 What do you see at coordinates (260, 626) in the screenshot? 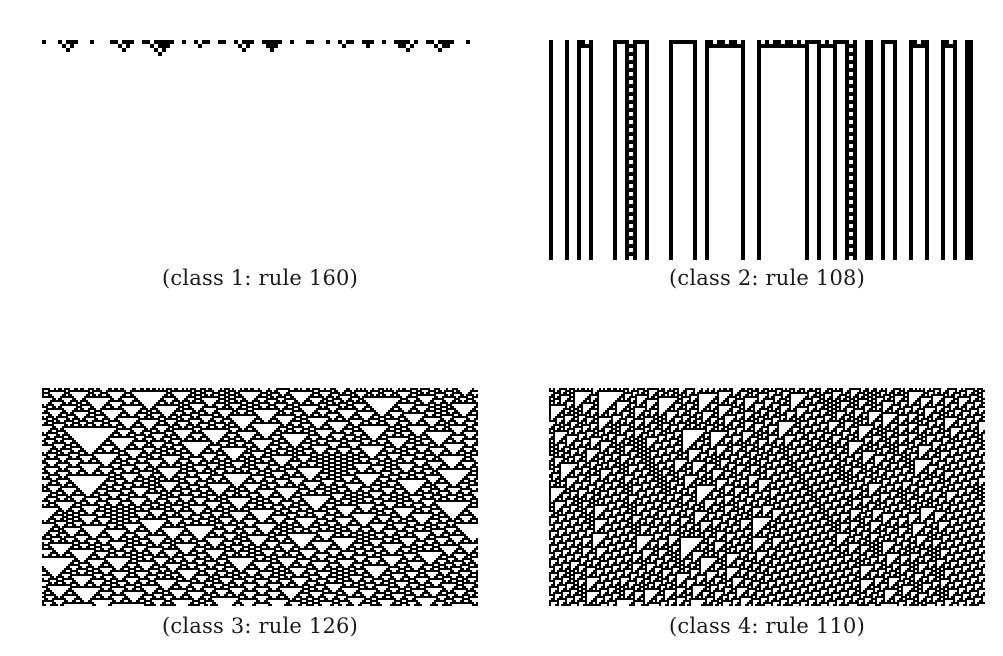
I see `rule-126-caption: (class 3: rule 126)` at bounding box center [260, 626].